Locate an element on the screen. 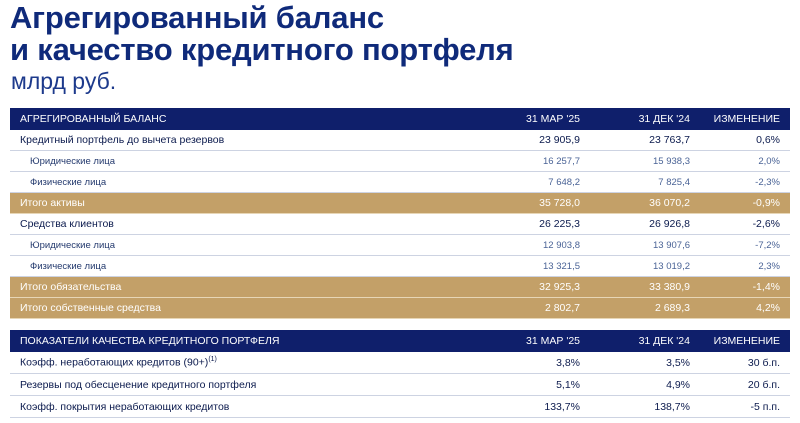 This screenshot has height=423, width=800. change-value: 20 б.п. is located at coordinates (745, 384).